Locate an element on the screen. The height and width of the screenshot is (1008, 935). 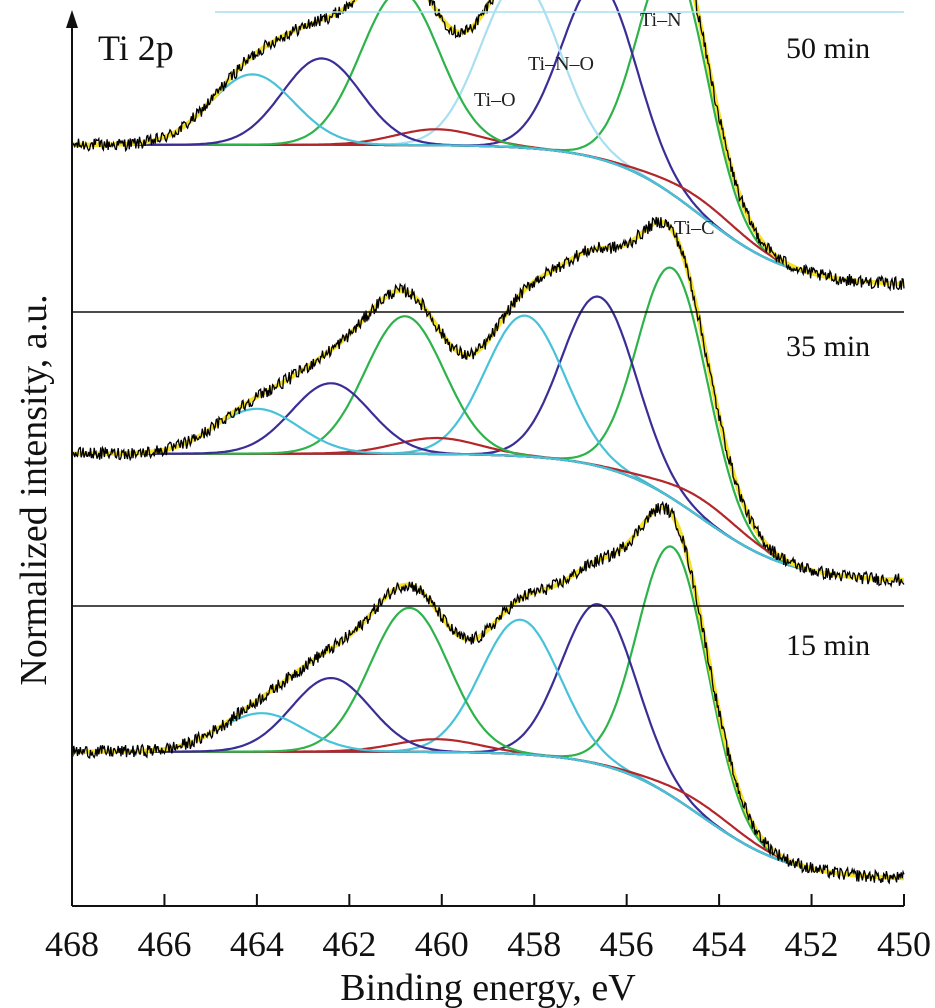
x-tick-label-464: 464 is located at coordinates (257, 944).